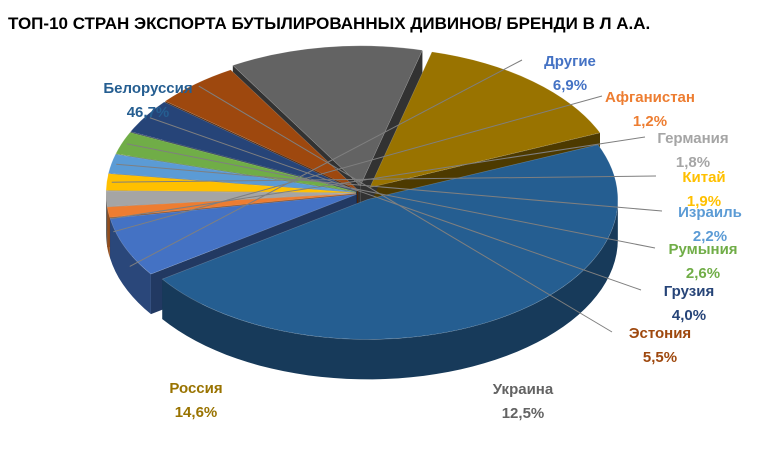 This screenshot has height=450, width=770. What do you see at coordinates (689, 291) in the screenshot?
I see `slice-label-name: Грузия` at bounding box center [689, 291].